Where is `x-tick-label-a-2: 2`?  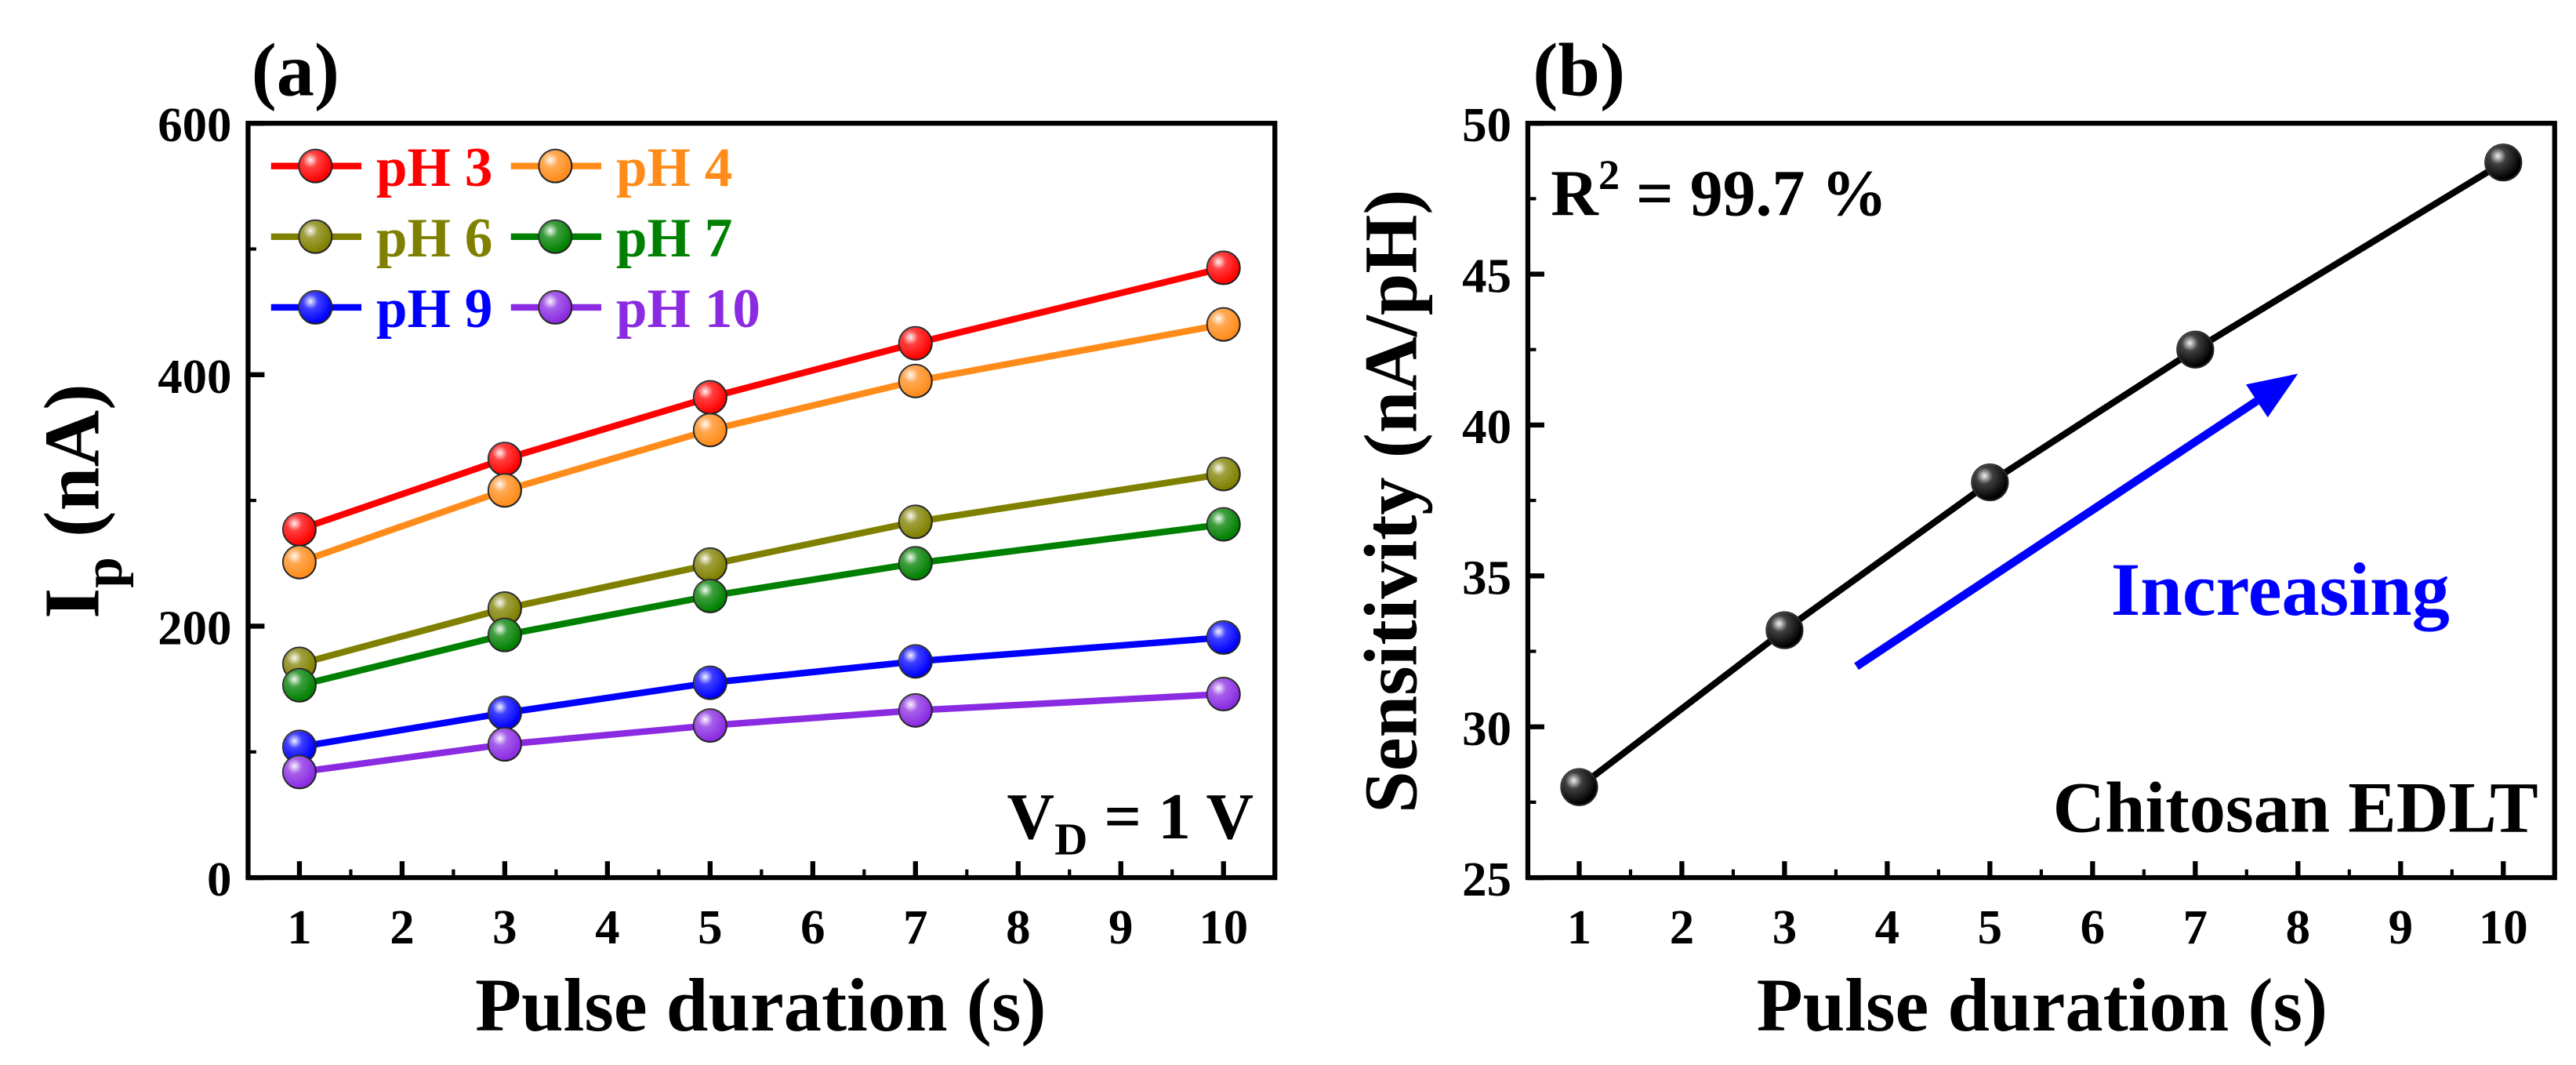 x-tick-label-a-2: 2 is located at coordinates (402, 927).